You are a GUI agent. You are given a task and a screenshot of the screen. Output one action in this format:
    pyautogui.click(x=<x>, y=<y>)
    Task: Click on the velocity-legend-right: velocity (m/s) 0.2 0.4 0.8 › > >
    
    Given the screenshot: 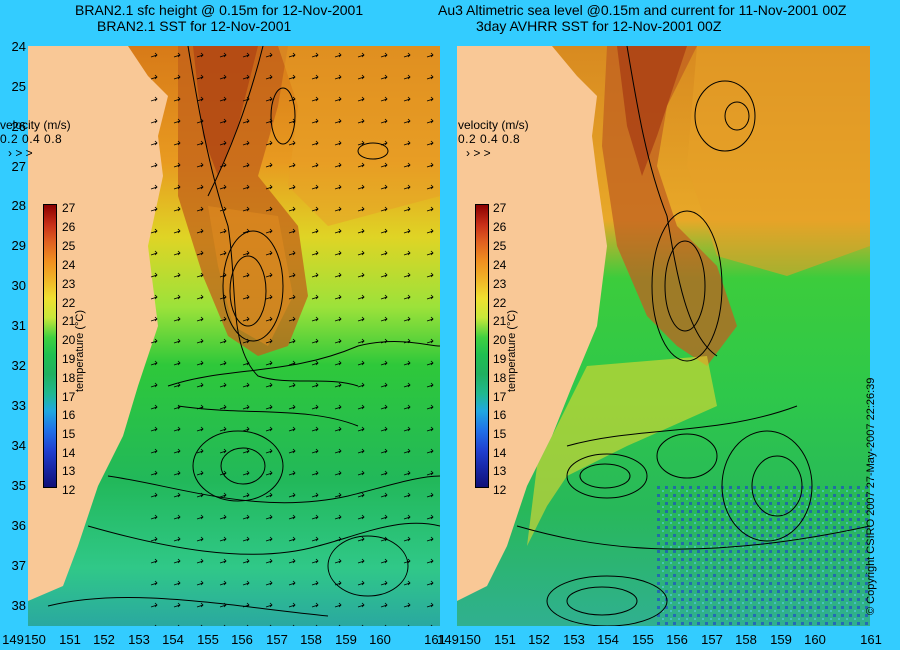 What is the action you would take?
    pyautogui.click(x=493, y=139)
    